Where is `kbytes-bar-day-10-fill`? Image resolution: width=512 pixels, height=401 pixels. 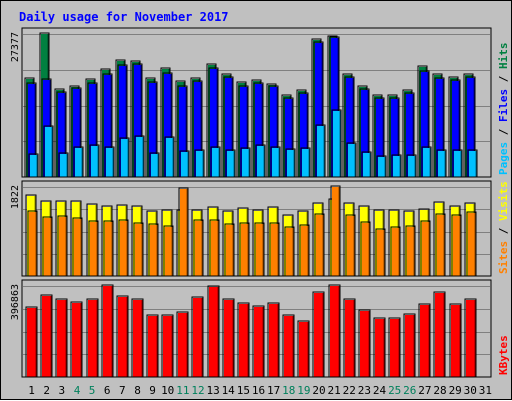 kbytes-bar-day-10-fill is located at coordinates (167, 346).